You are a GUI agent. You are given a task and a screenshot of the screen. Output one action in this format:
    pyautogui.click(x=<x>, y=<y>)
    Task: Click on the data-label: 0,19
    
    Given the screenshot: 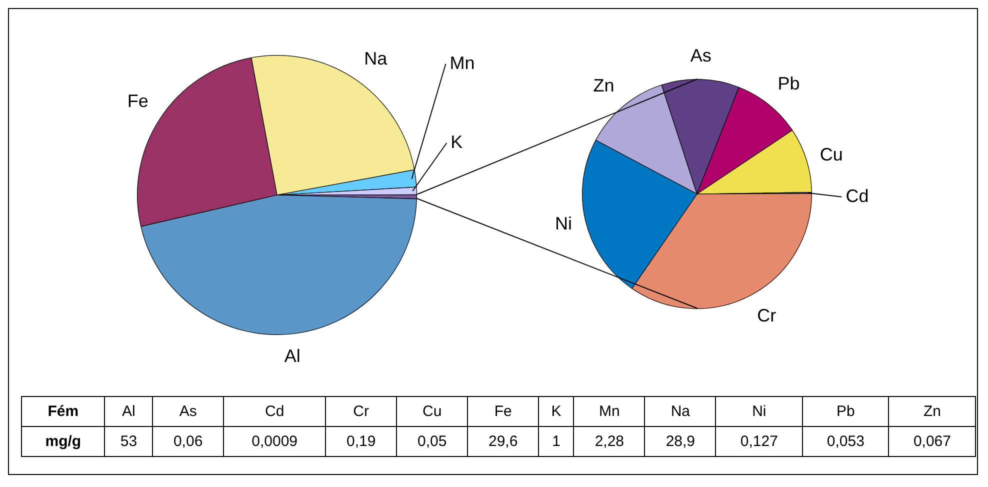 What is the action you would take?
    pyautogui.click(x=361, y=441)
    